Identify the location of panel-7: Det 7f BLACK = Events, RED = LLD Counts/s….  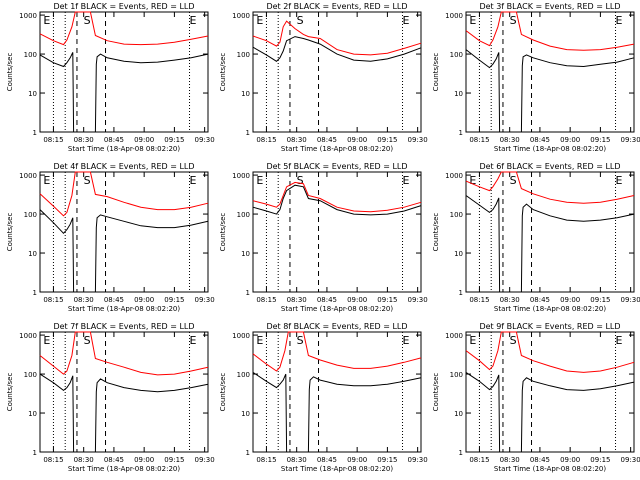
(110, 397).